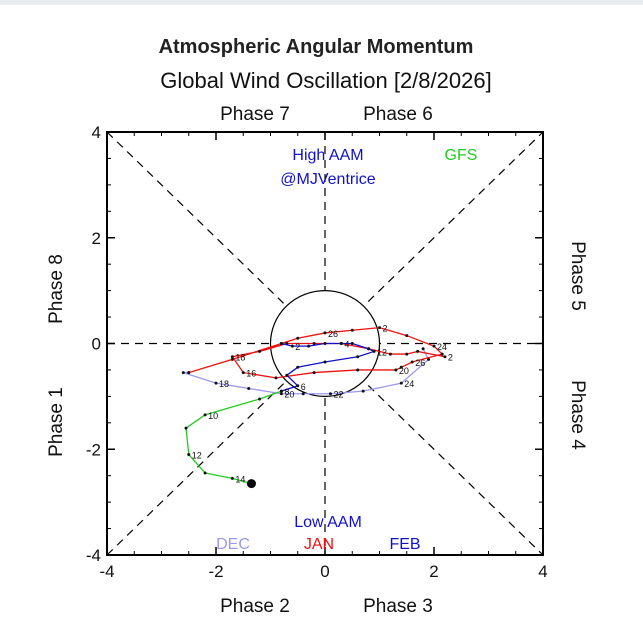  Describe the element at coordinates (96, 238) in the screenshot. I see `y-tick-label: 2` at that location.